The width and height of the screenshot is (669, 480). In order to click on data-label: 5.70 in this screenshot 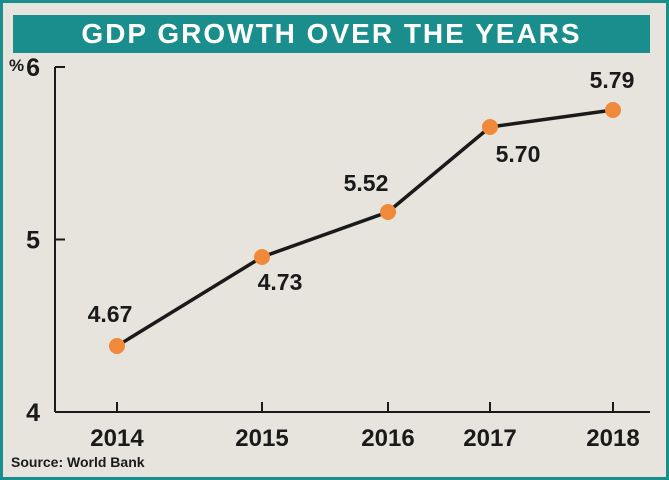, I will do `click(518, 154)`.